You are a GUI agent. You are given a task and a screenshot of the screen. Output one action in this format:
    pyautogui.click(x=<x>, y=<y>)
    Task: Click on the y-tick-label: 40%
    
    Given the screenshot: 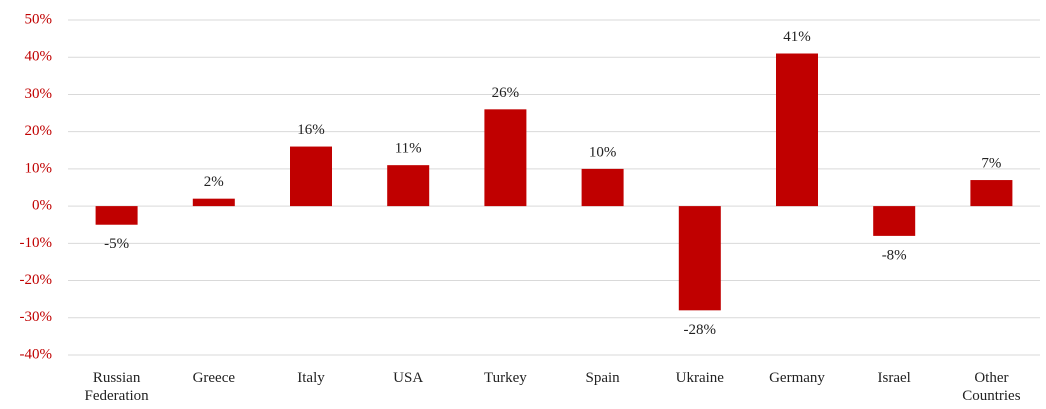 What is the action you would take?
    pyautogui.click(x=39, y=57)
    